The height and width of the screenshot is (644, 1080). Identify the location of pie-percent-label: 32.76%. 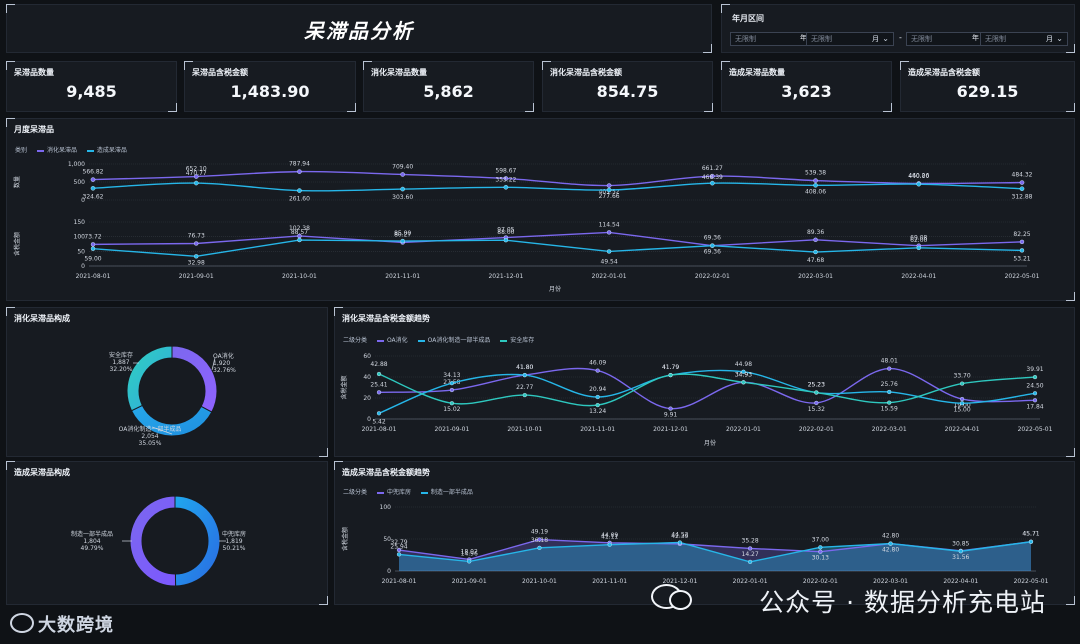
(224, 370).